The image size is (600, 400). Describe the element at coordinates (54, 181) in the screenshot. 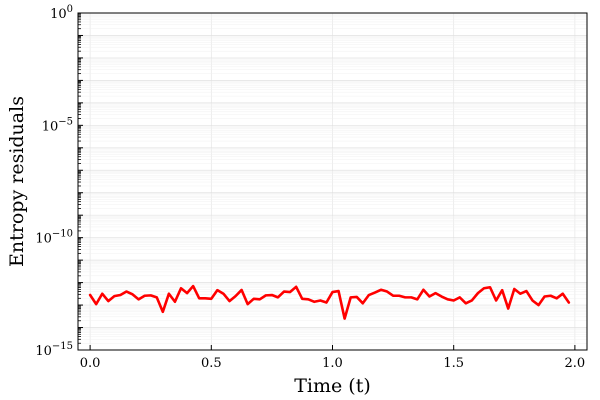

I see `y-tick-labels: 10⁻¹⁵ 10⁻¹⁰ 10⁻⁵ 10⁰` at that location.